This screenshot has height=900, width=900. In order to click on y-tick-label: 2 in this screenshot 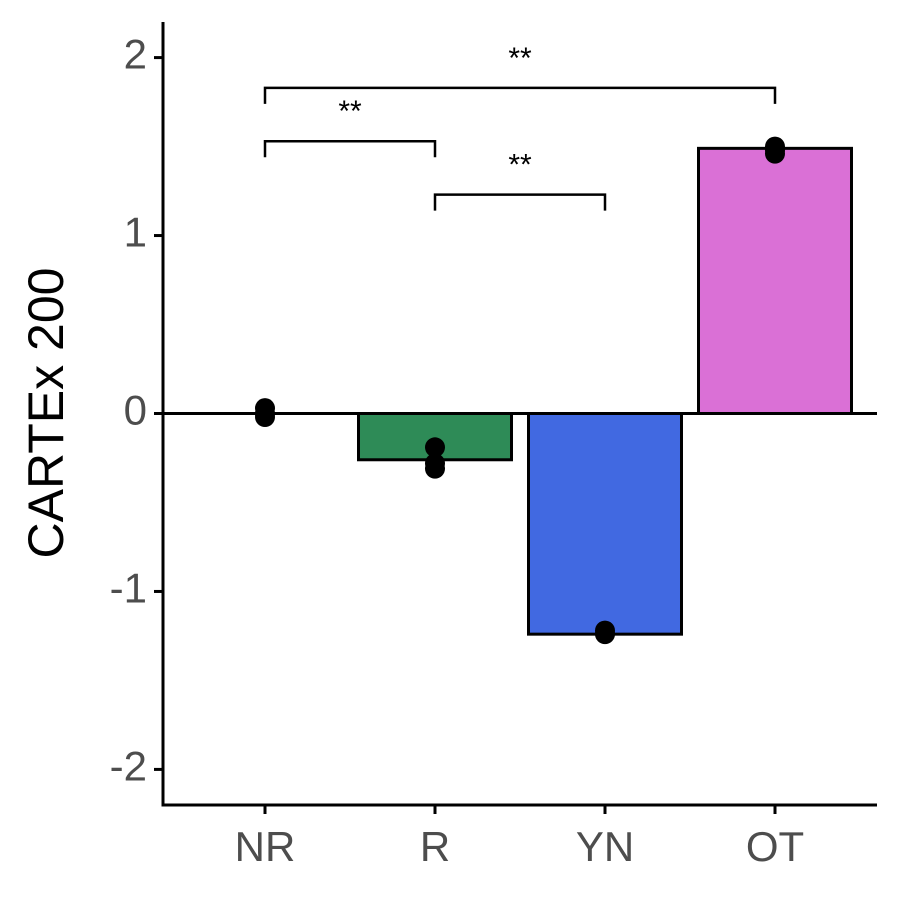, I will do `click(135, 54)`.